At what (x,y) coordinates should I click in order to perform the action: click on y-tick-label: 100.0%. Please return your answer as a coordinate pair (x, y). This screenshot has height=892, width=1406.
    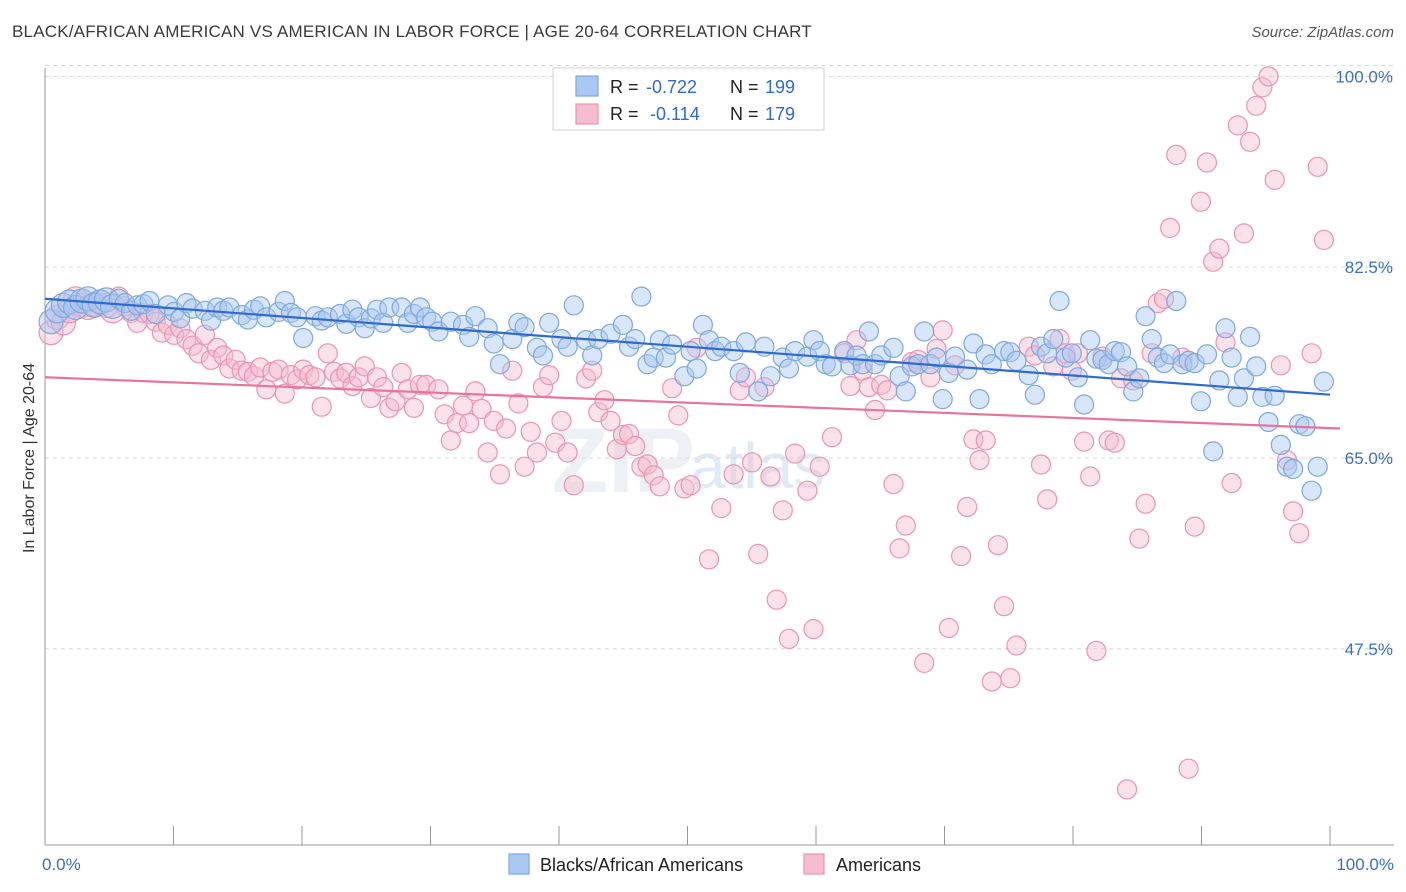
    Looking at the image, I should click on (1364, 76).